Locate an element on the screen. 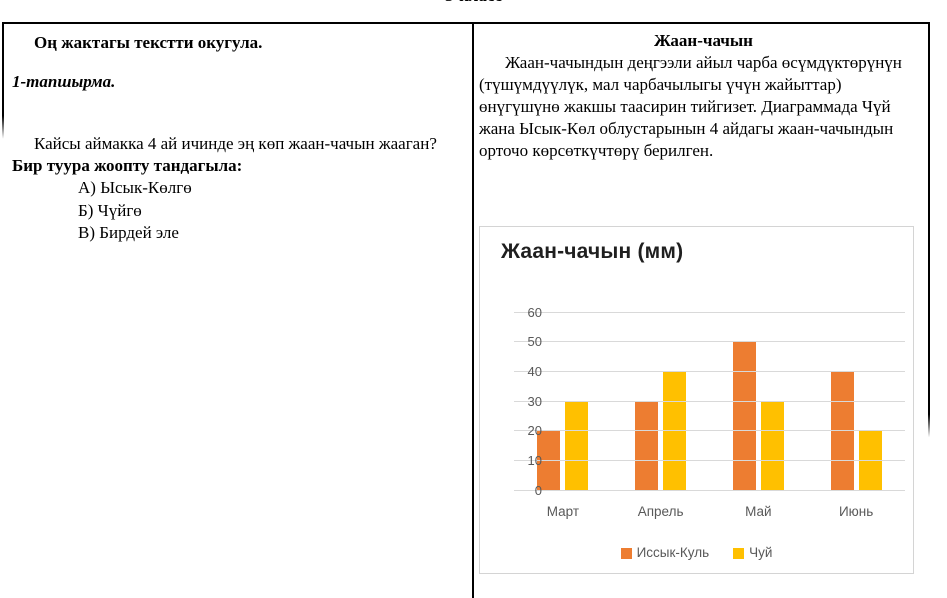  chart-x-tick-label: Май is located at coordinates (758, 511).